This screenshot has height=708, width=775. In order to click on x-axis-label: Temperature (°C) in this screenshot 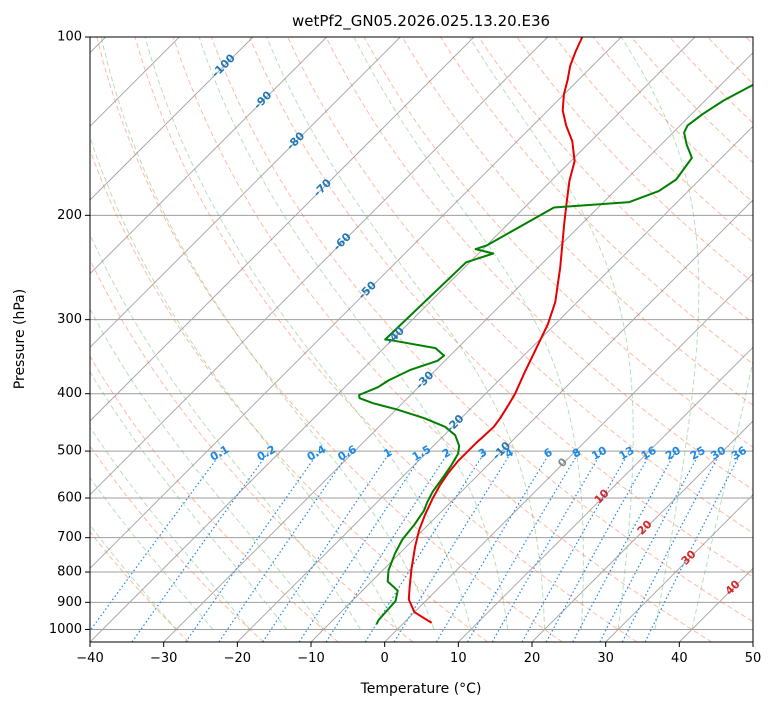, I will do `click(421, 689)`.